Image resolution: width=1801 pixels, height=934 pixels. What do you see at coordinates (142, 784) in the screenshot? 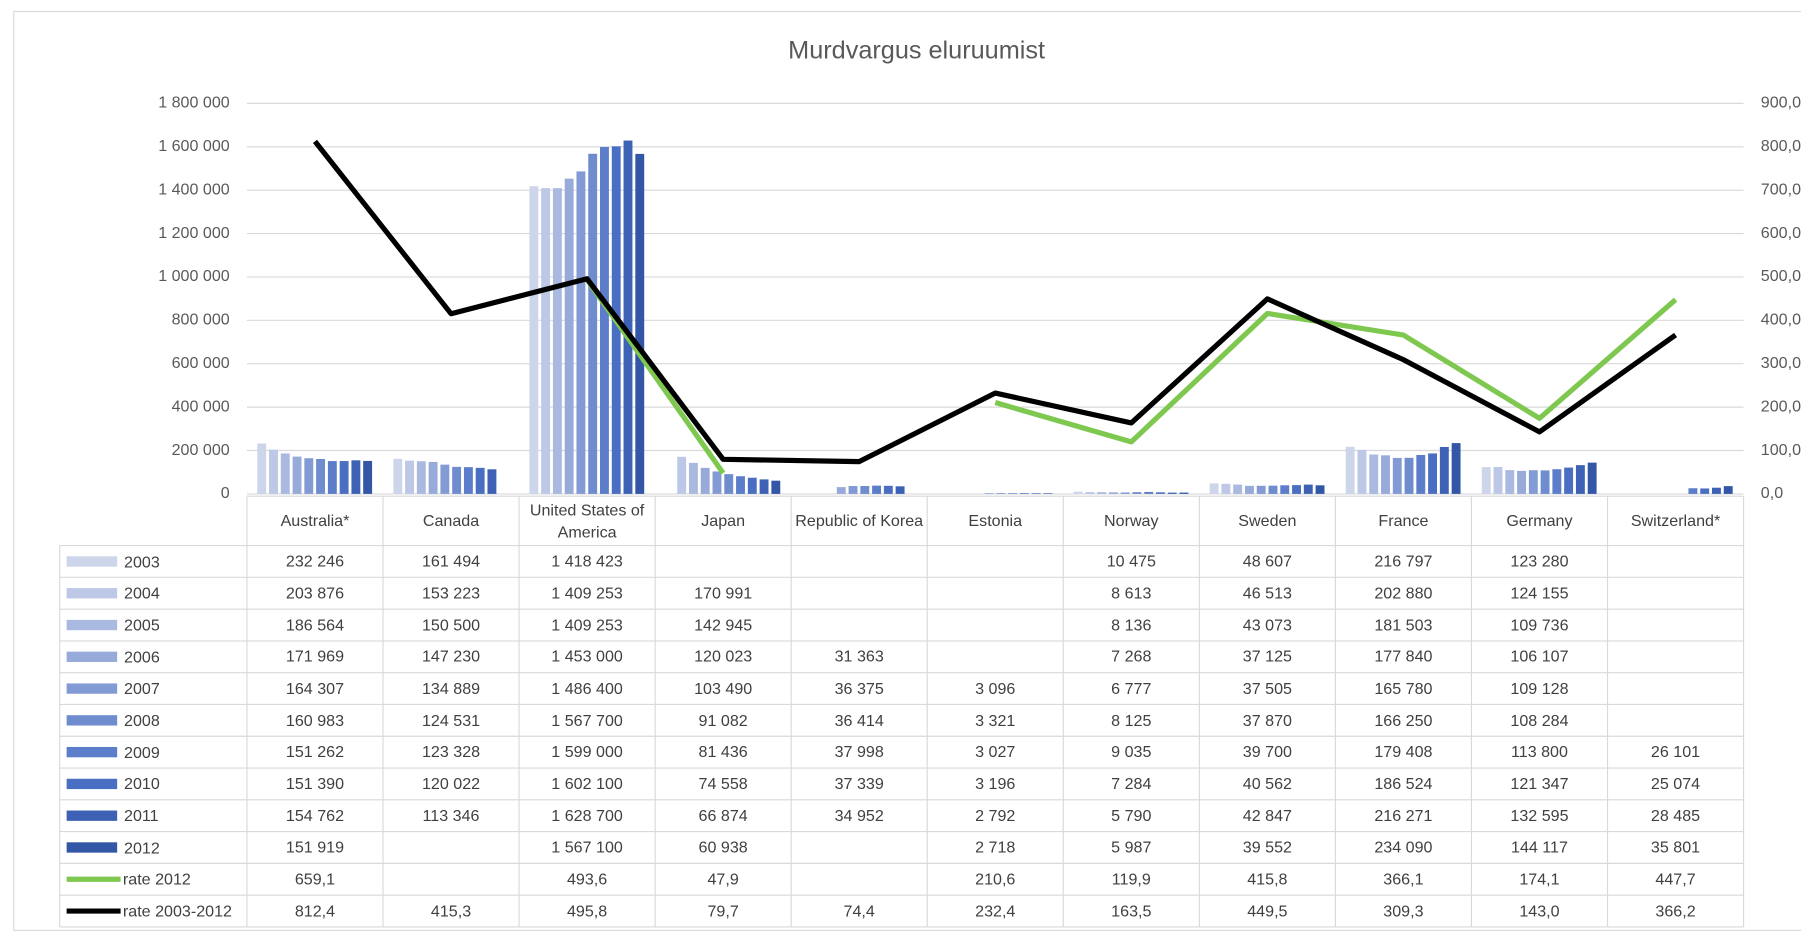
I see `legend-label: 2010` at bounding box center [142, 784].